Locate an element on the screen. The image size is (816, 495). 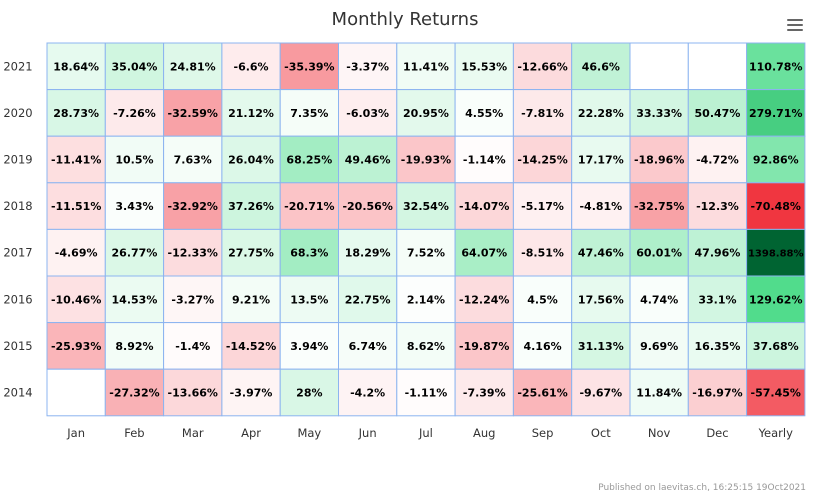
data-label: 2.14% is located at coordinates (426, 299).